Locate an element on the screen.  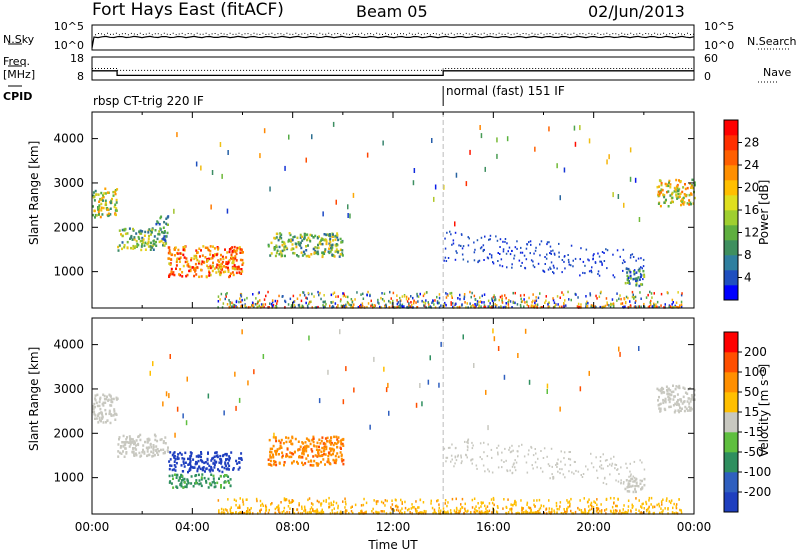
velocity-ytick-label: 3000 is located at coordinates (68, 389).